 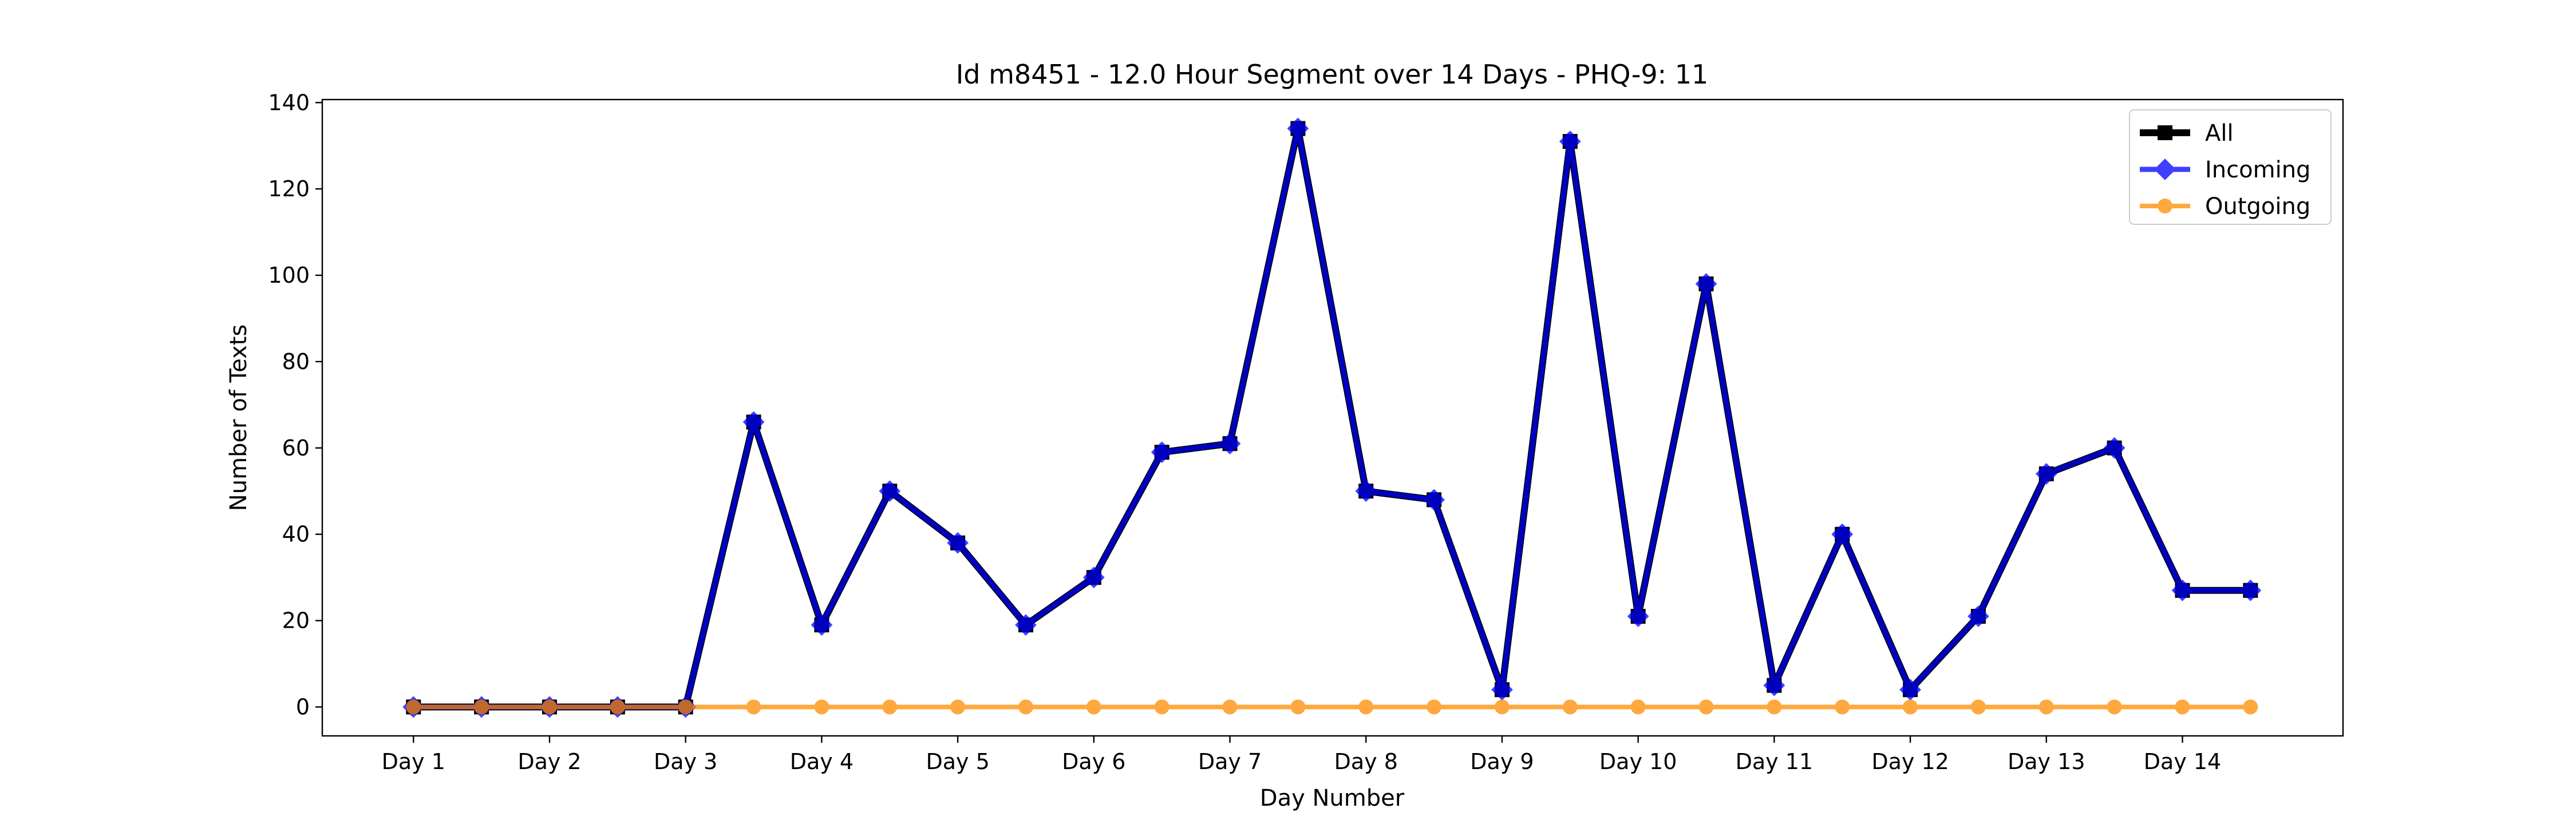 What do you see at coordinates (413, 761) in the screenshot?
I see `x-tick-label: Day 1` at bounding box center [413, 761].